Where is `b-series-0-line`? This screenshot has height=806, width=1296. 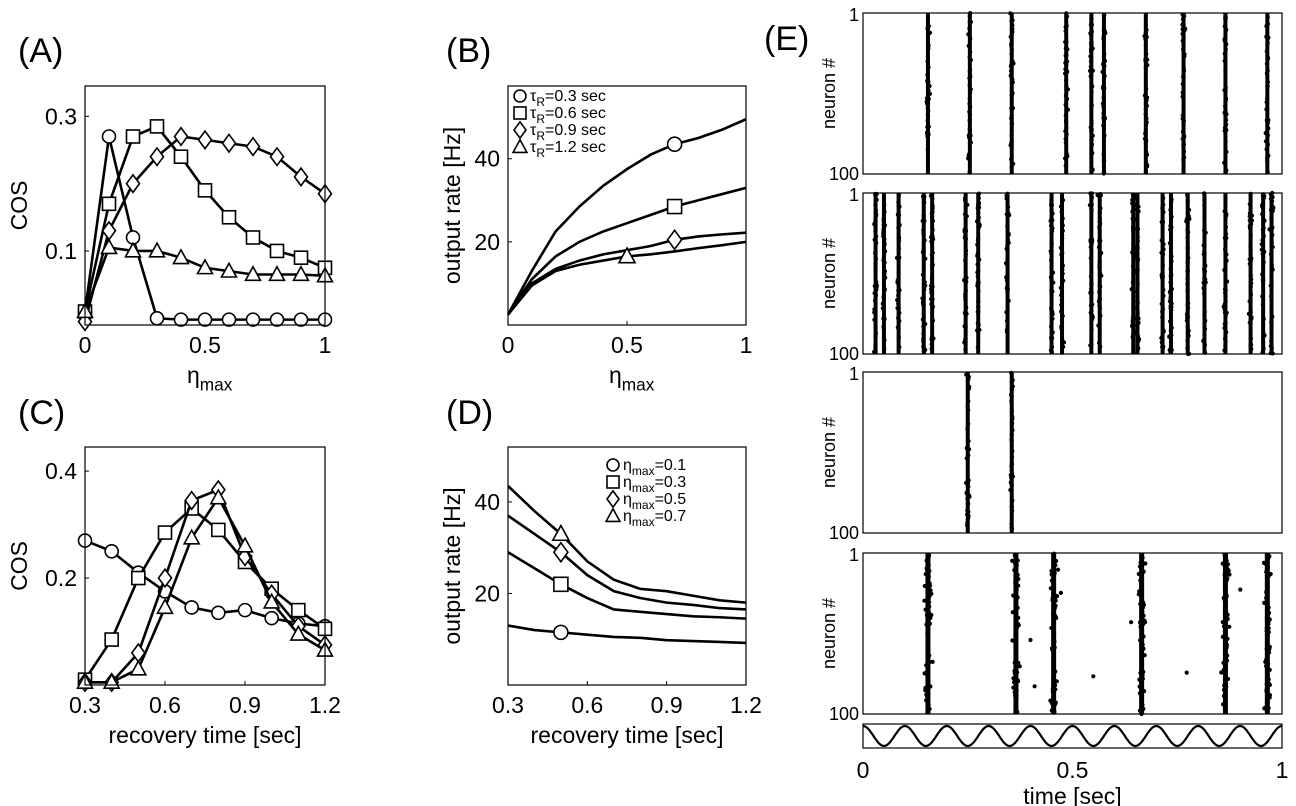
b-series-0-line is located at coordinates (626, 217).